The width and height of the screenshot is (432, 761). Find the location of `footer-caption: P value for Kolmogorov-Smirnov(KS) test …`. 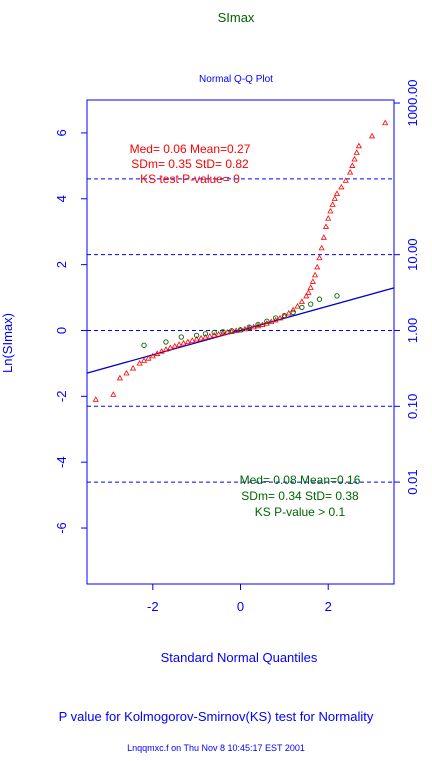

footer-caption: P value for Kolmogorov-Smirnov(KS) test … is located at coordinates (216, 716).